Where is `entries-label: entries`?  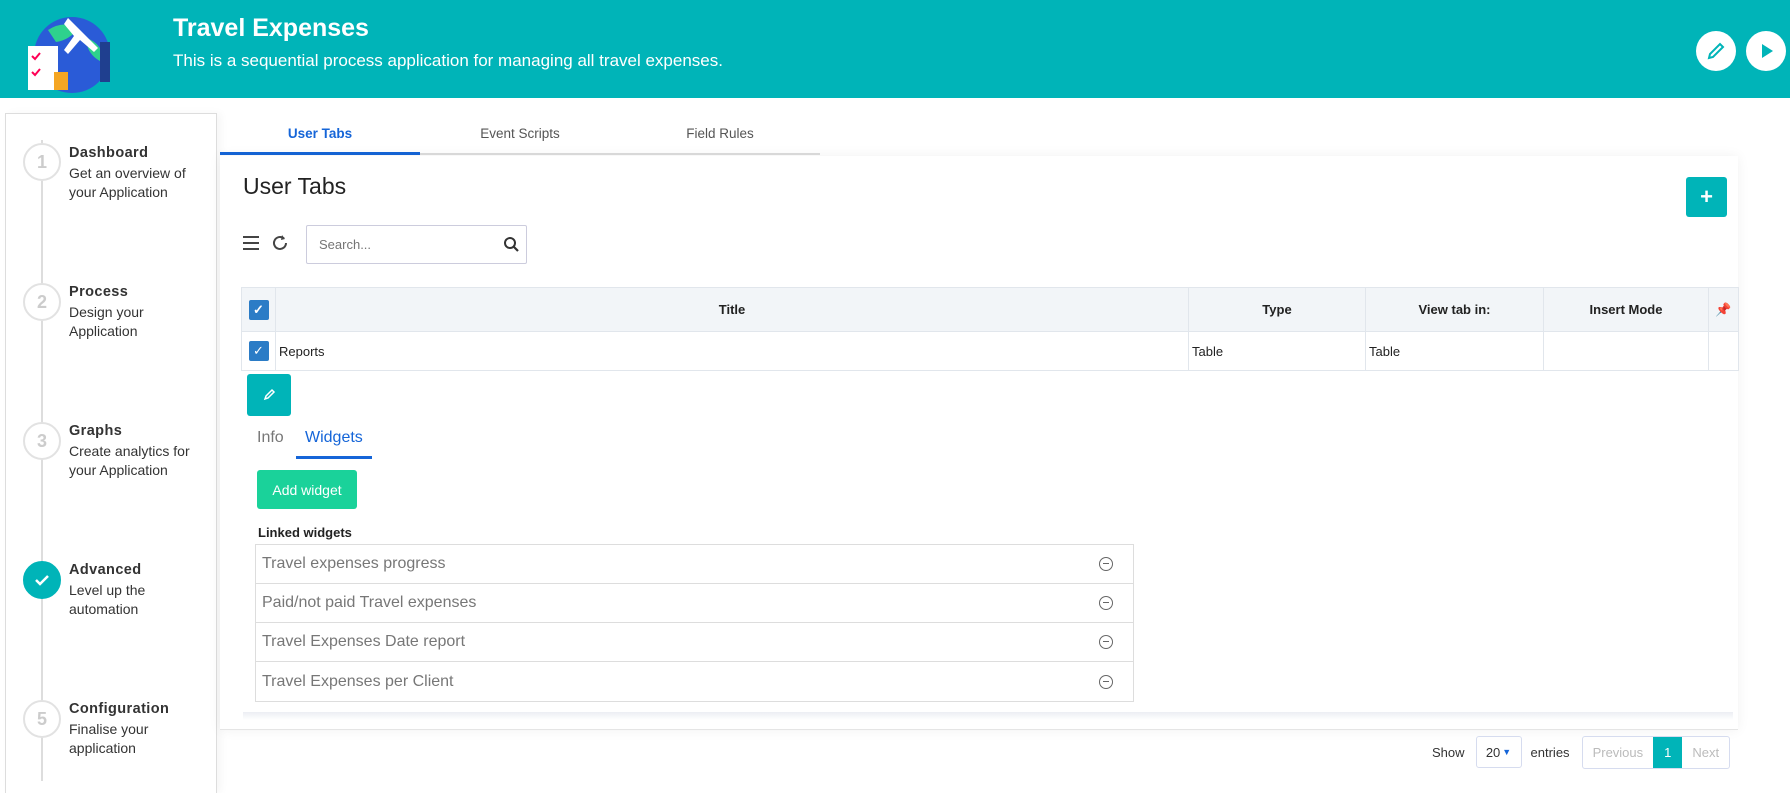
entries-label: entries is located at coordinates (1550, 752).